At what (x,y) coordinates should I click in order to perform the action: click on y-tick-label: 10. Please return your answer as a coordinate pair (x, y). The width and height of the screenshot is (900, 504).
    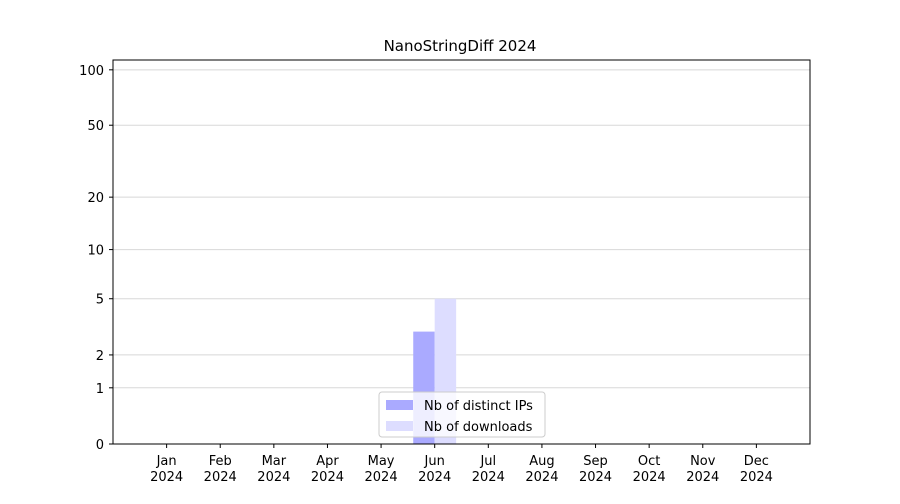
    Looking at the image, I should click on (95, 251).